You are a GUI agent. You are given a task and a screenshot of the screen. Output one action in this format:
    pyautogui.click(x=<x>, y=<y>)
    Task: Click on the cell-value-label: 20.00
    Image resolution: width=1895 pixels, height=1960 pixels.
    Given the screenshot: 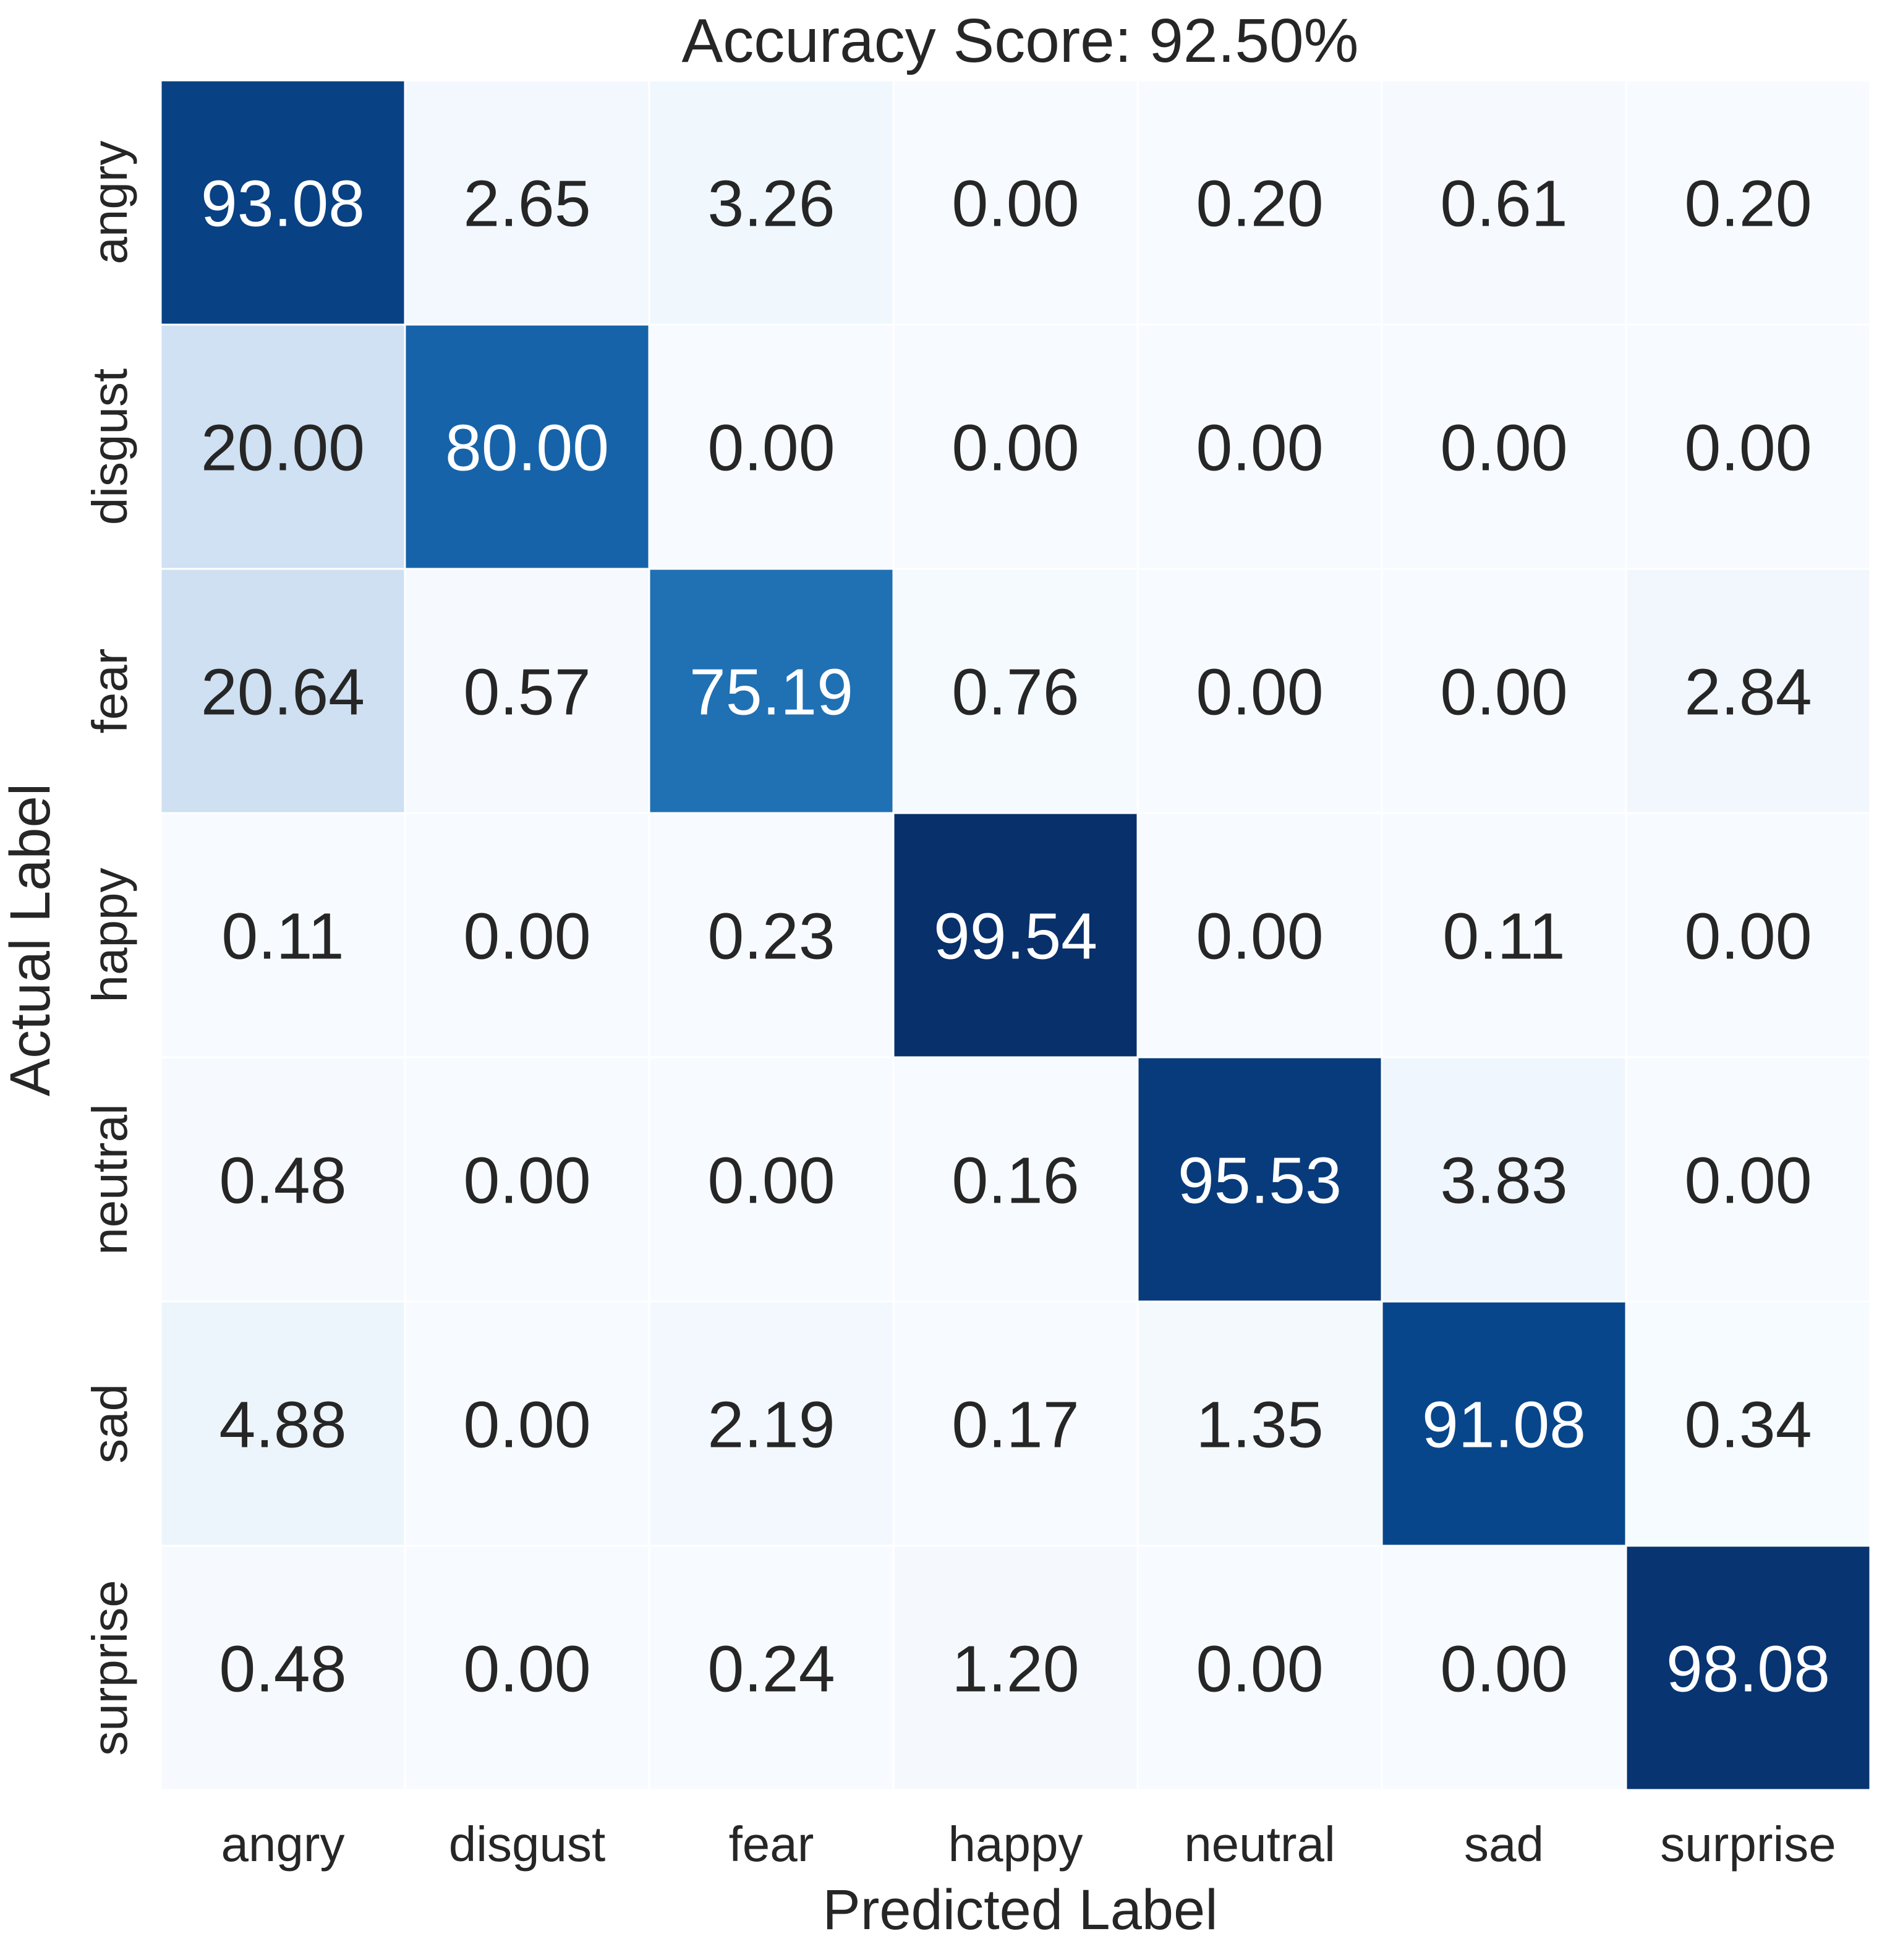 What is the action you would take?
    pyautogui.click(x=283, y=448)
    